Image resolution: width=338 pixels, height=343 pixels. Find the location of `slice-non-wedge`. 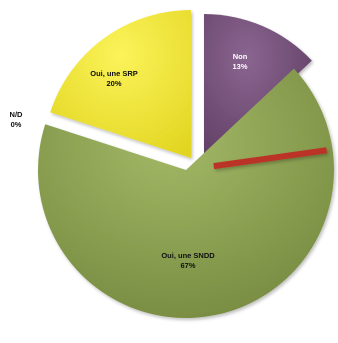

slice-non-wedge is located at coordinates (258, 88).